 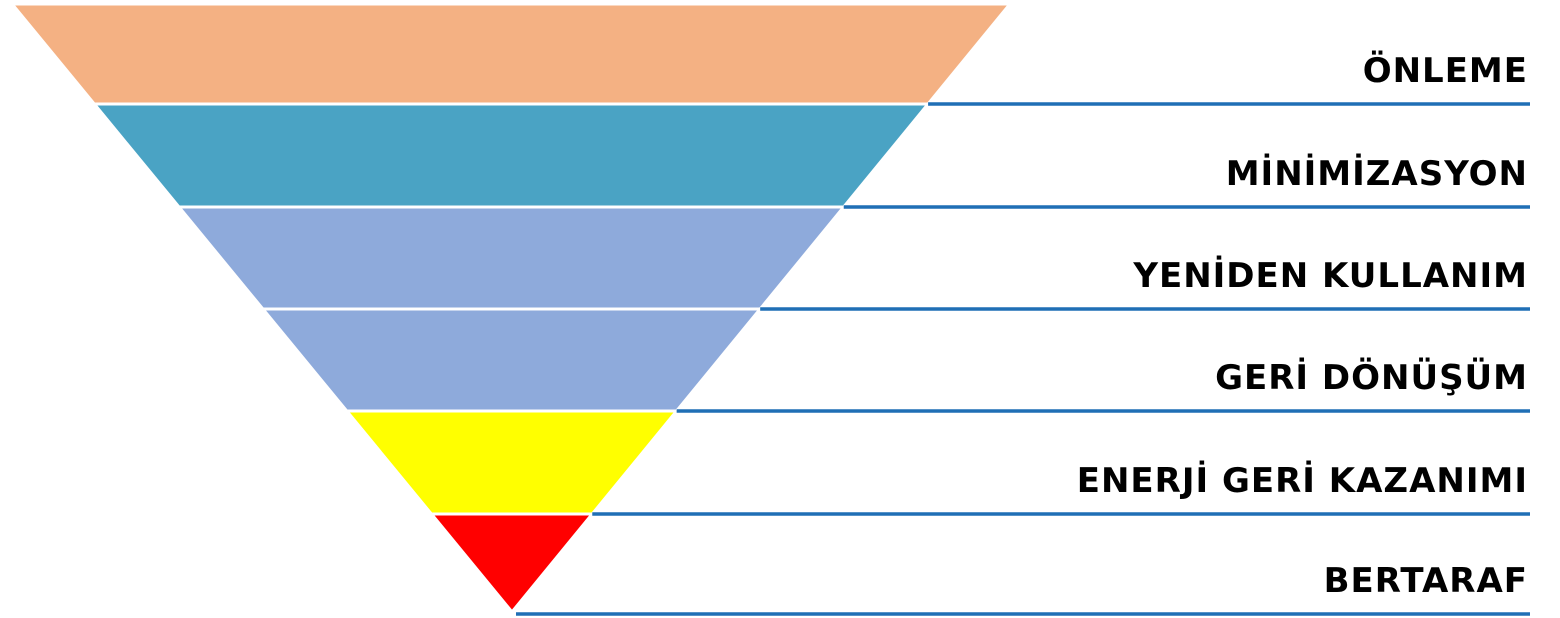 I want to click on tier-label-3: YENİDEN KULLANIM, so click(x=1330, y=275).